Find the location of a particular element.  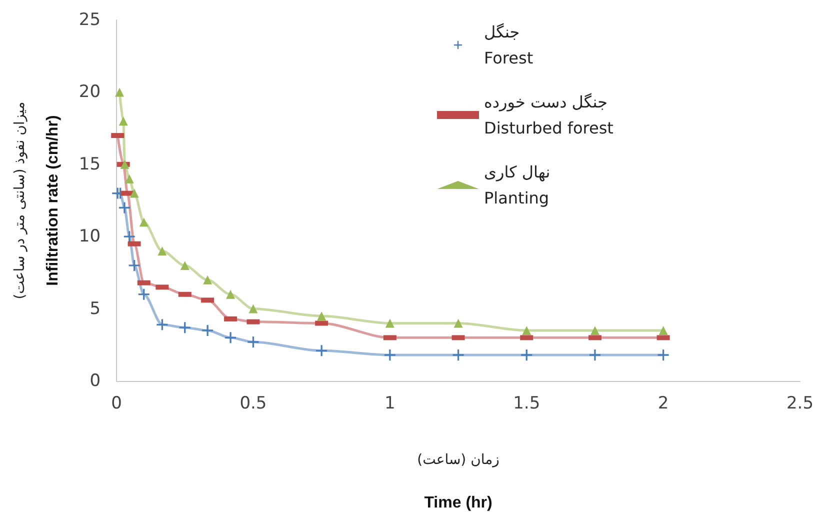

y-tick-label: 15 is located at coordinates (89, 164).